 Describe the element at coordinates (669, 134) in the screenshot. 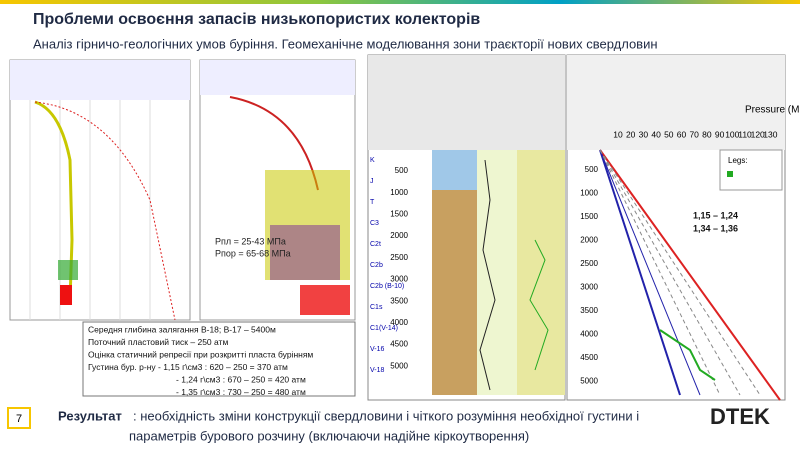

I see `pressure-tick: 50` at that location.